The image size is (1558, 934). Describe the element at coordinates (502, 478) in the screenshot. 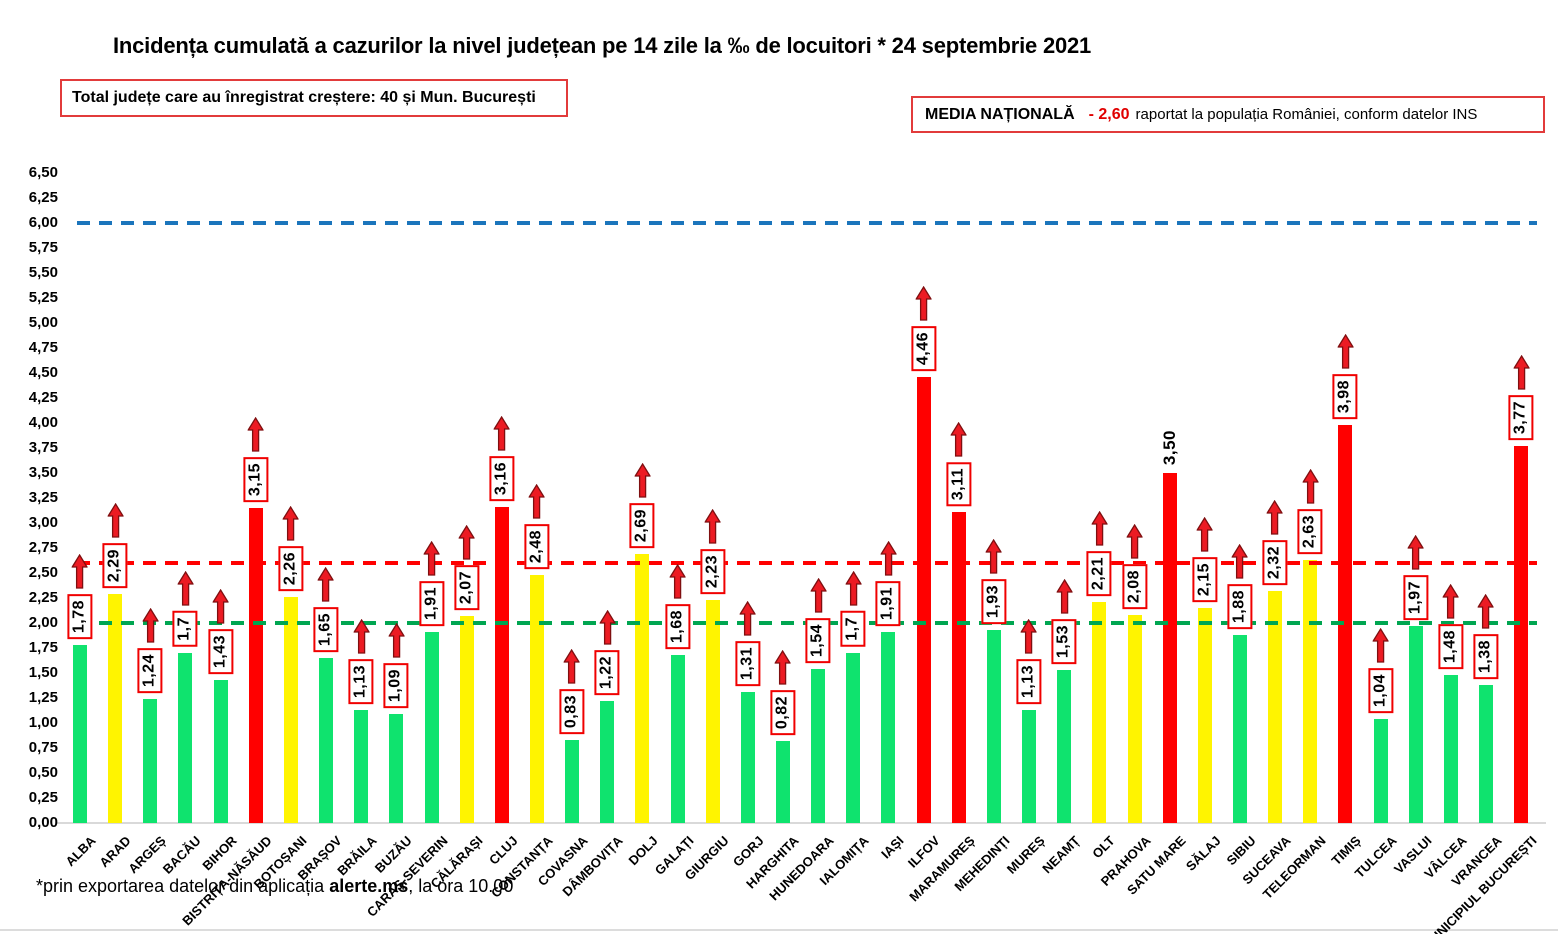

I see `bar-value-label: 3,16` at that location.